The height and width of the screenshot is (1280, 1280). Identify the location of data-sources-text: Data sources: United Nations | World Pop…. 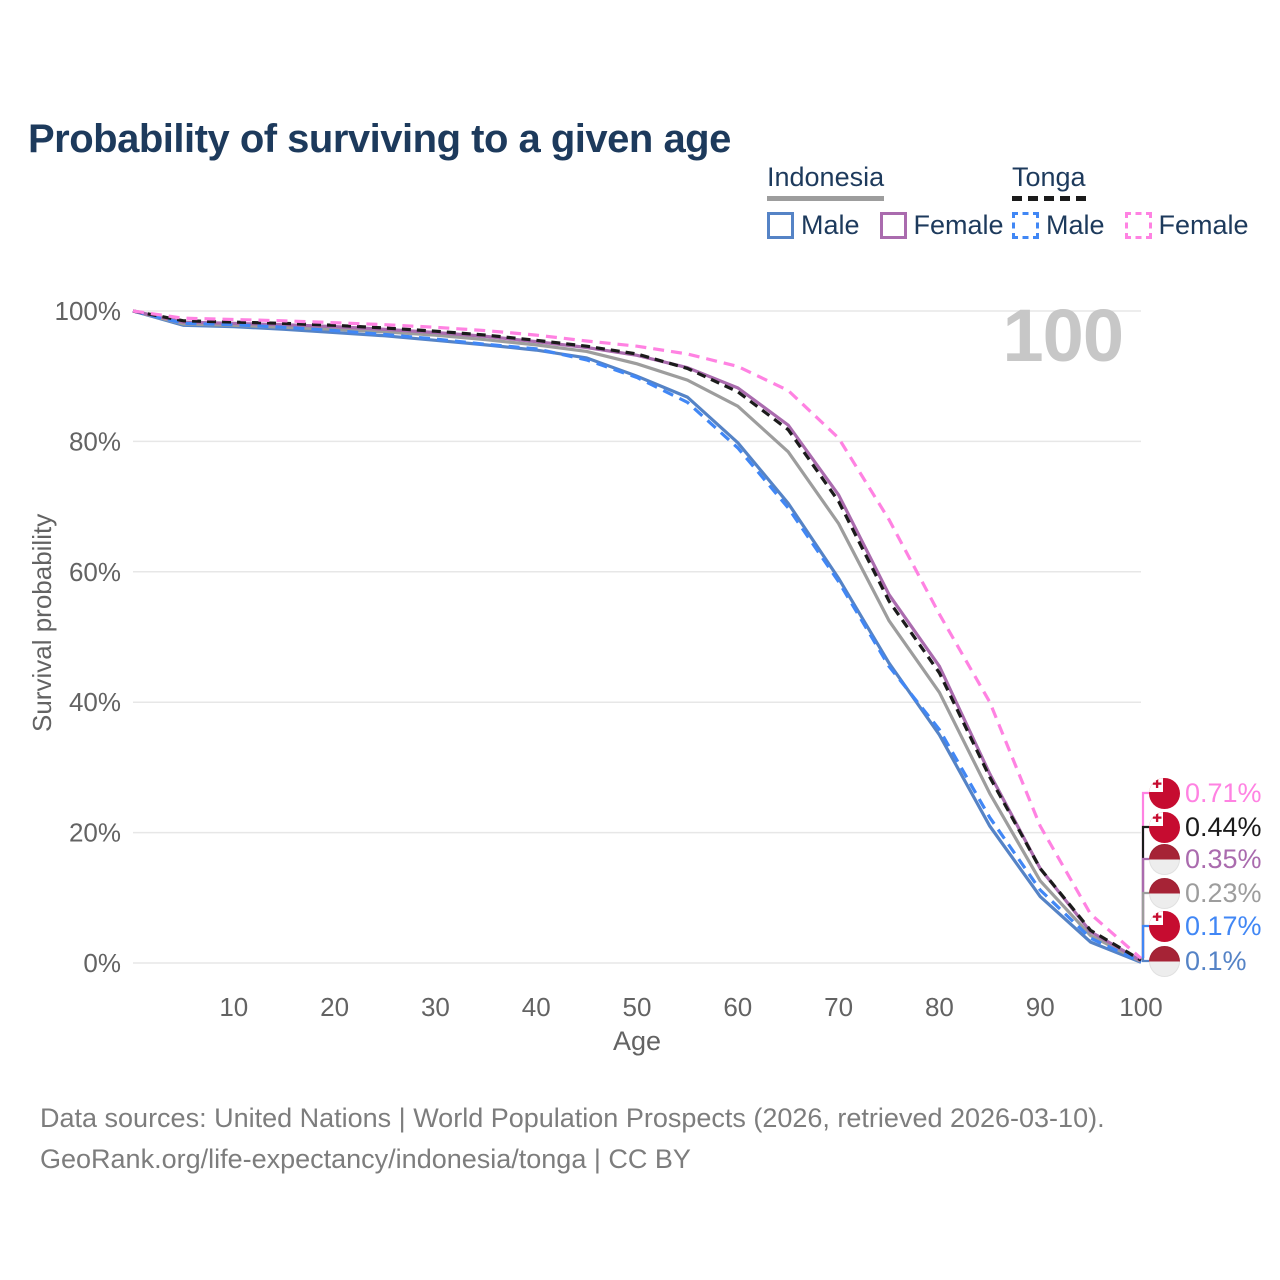
(572, 1118).